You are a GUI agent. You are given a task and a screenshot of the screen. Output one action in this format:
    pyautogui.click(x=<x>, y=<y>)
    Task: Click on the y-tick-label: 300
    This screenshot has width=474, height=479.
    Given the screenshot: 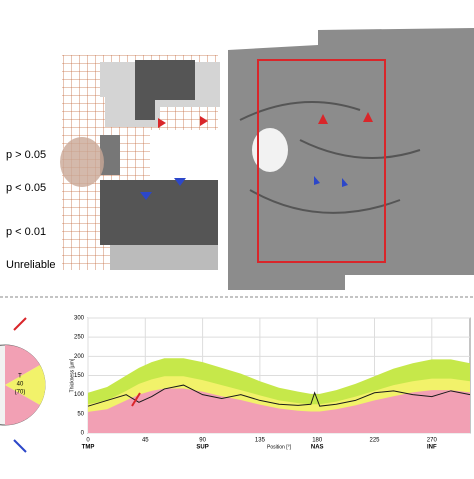 What is the action you would take?
    pyautogui.click(x=79, y=319)
    